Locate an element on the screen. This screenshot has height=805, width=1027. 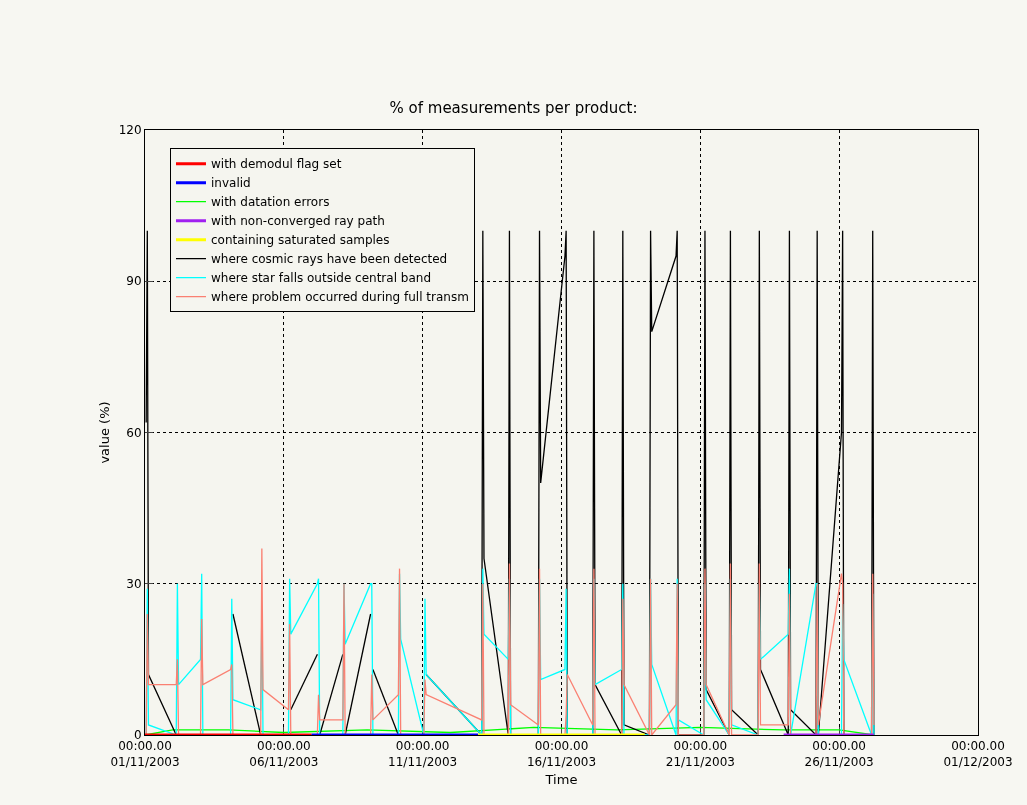
y-tick-label: 30 is located at coordinates (134, 583).